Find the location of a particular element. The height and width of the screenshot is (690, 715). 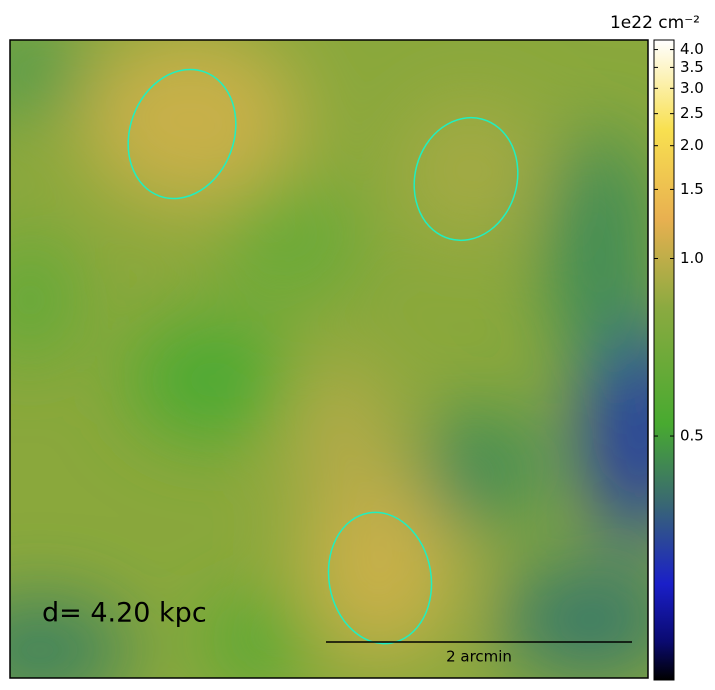

colorbar-label: 1e22 cm⁻² is located at coordinates (655, 23).